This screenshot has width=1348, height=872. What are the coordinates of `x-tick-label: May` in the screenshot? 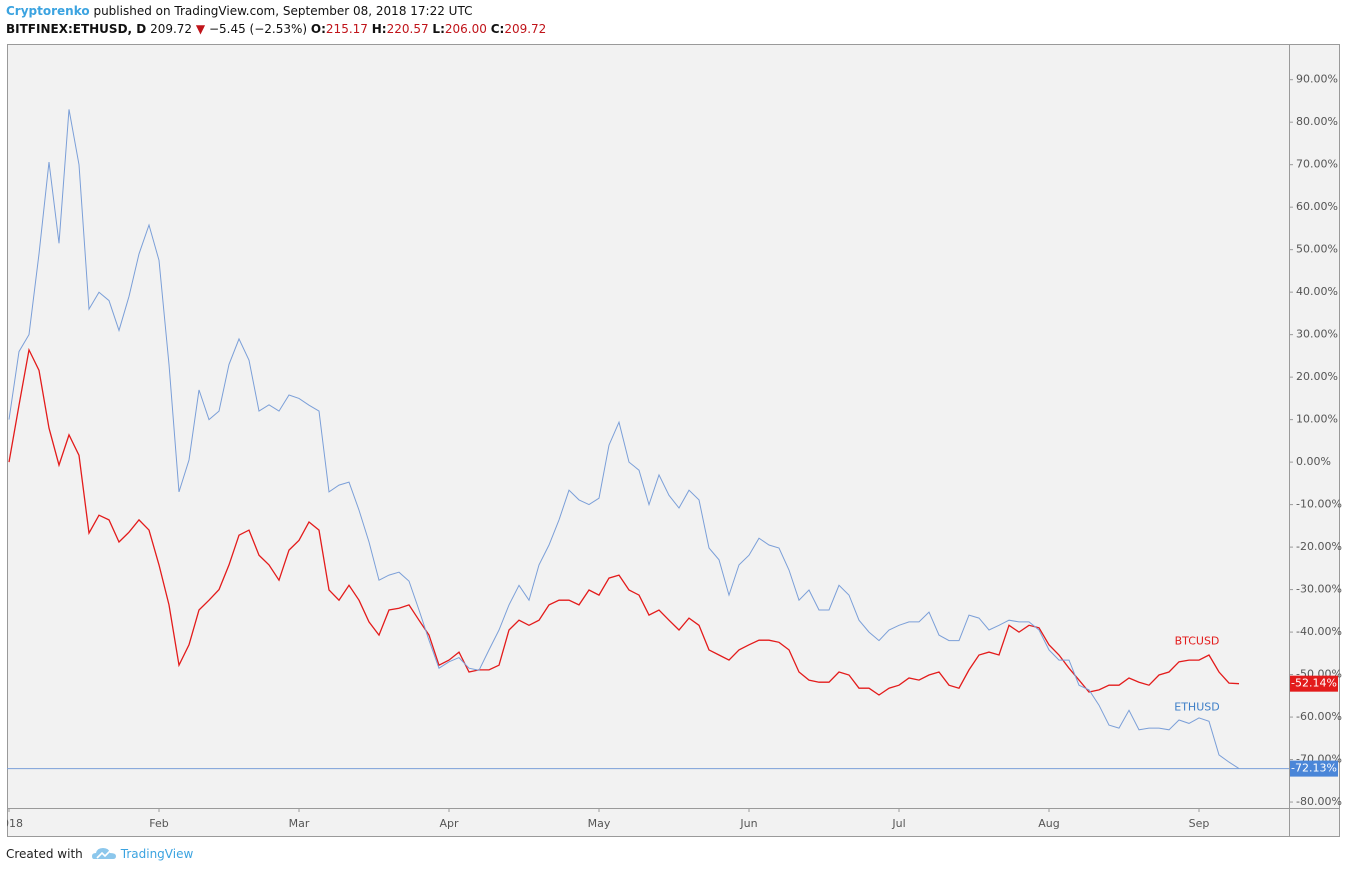 It's located at (599, 823).